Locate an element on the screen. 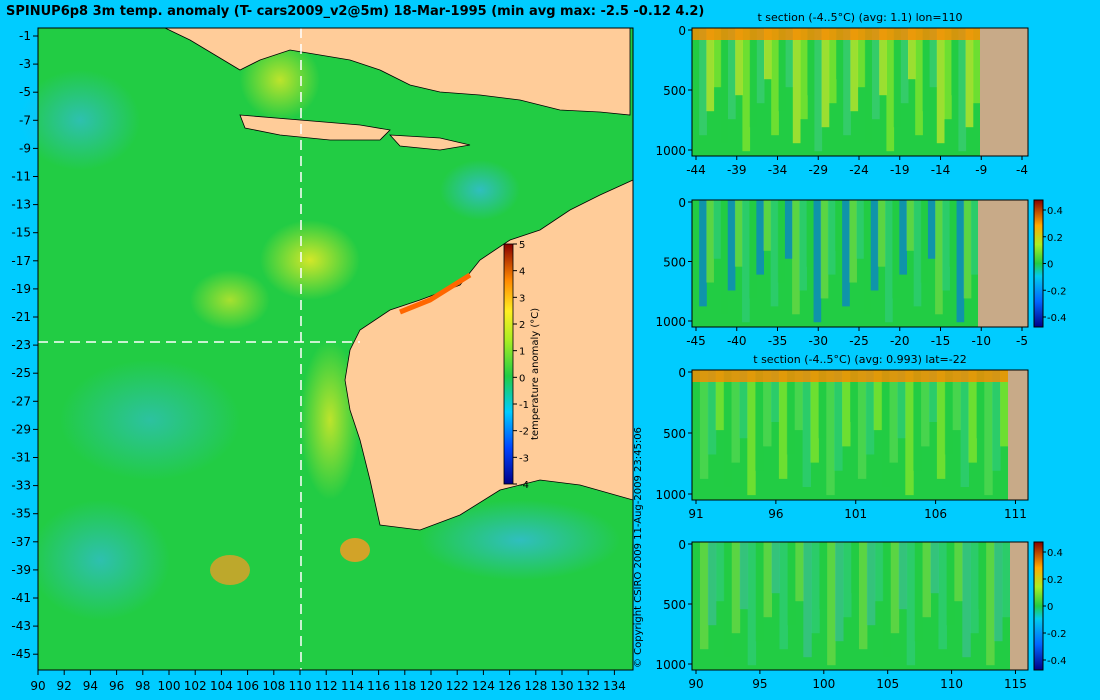 The width and height of the screenshot is (1100, 700). section-x-tick-label: -19 is located at coordinates (900, 170).